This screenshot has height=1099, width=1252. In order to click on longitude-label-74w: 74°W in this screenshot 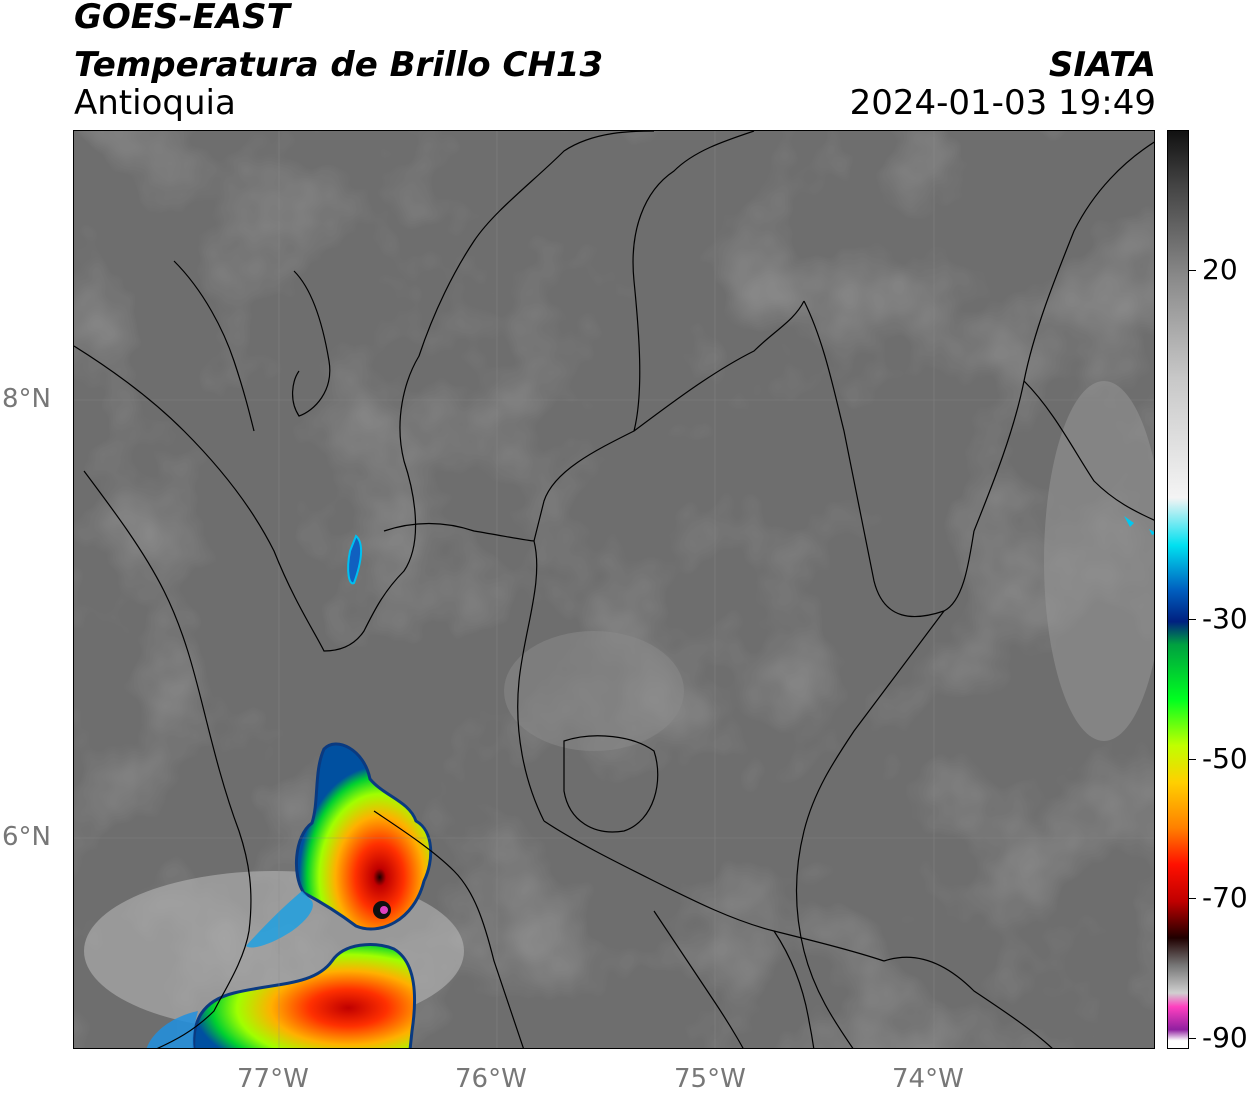, I will do `click(928, 1079)`.